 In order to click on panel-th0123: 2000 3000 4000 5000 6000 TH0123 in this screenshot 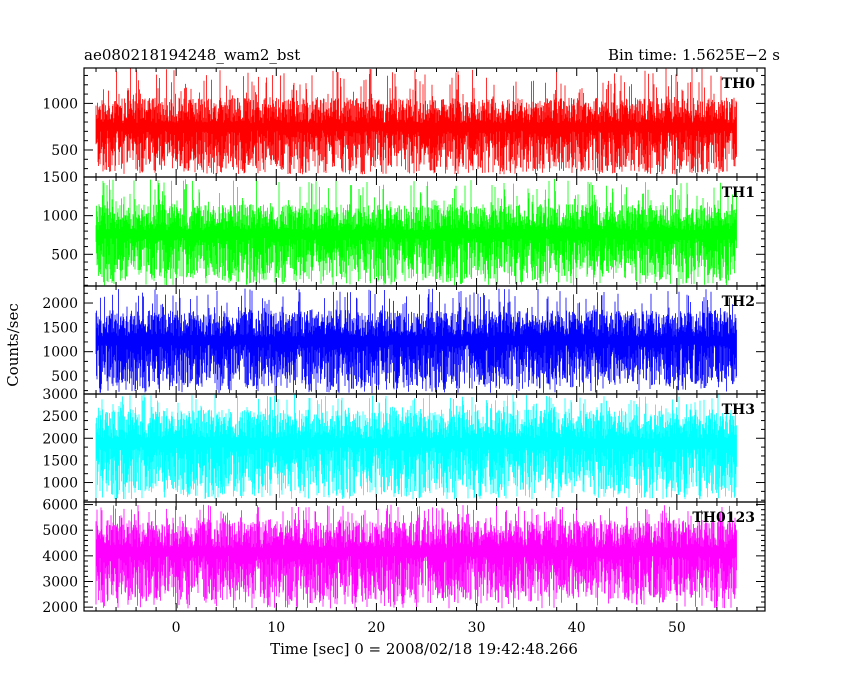, I will do `click(404, 557)`.